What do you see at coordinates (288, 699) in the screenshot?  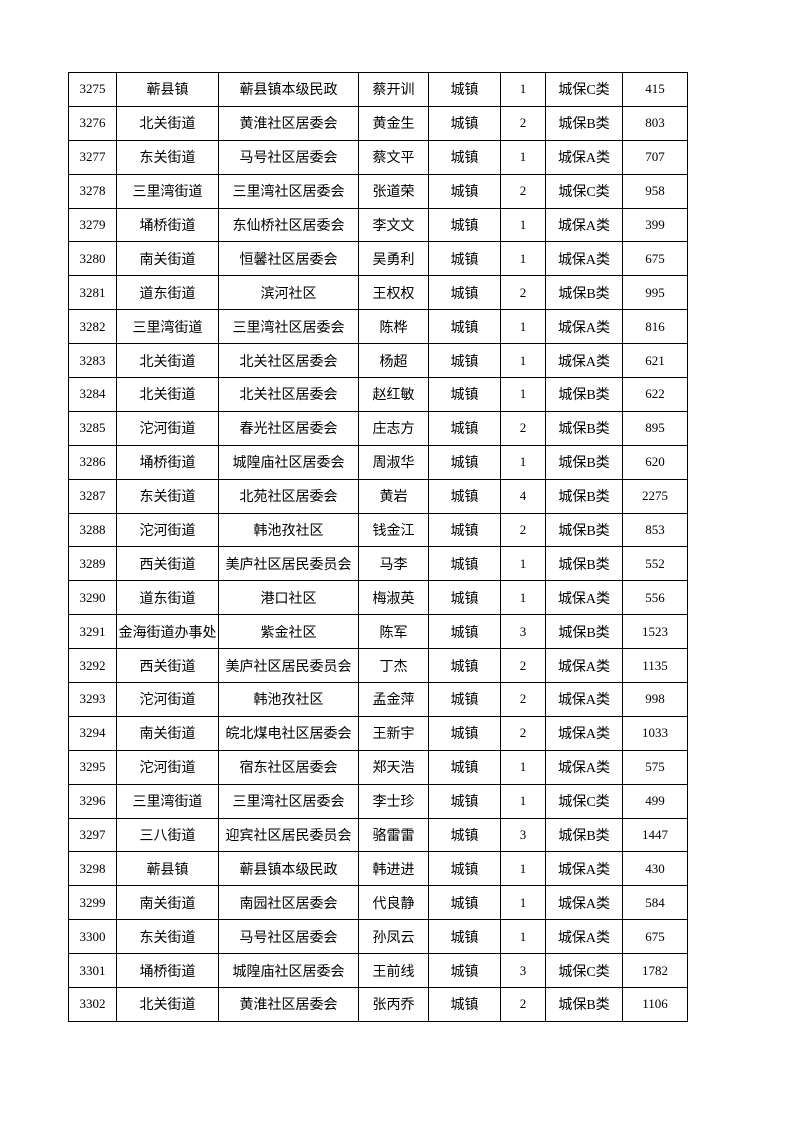 I see `community: 韩池孜社区` at bounding box center [288, 699].